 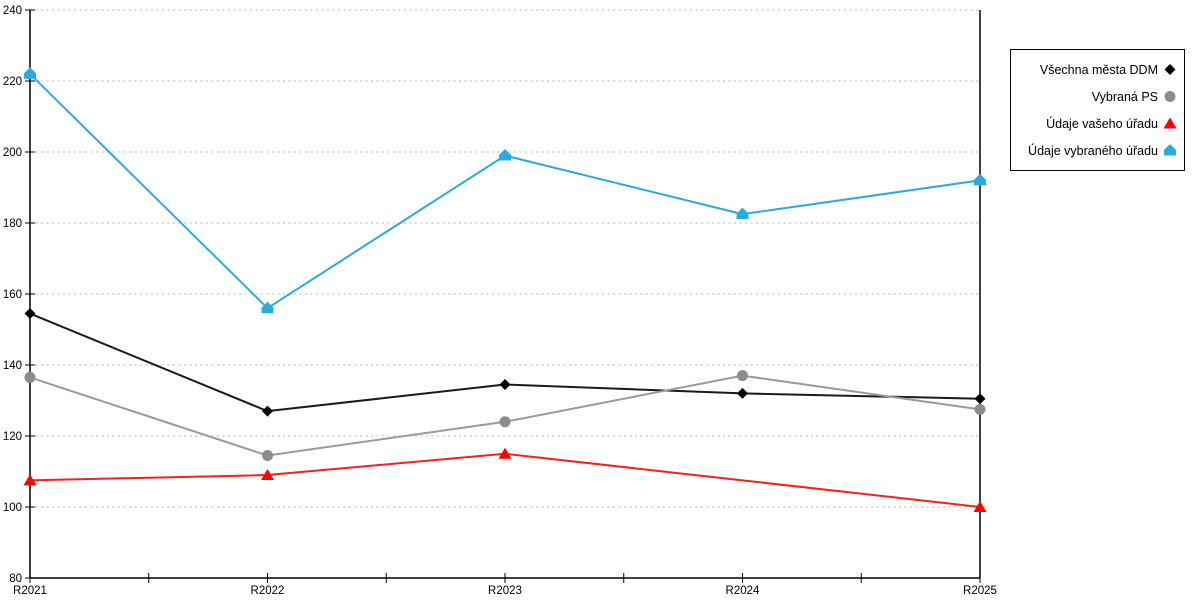 What do you see at coordinates (12, 295) in the screenshot?
I see `y-tick-label: 160` at bounding box center [12, 295].